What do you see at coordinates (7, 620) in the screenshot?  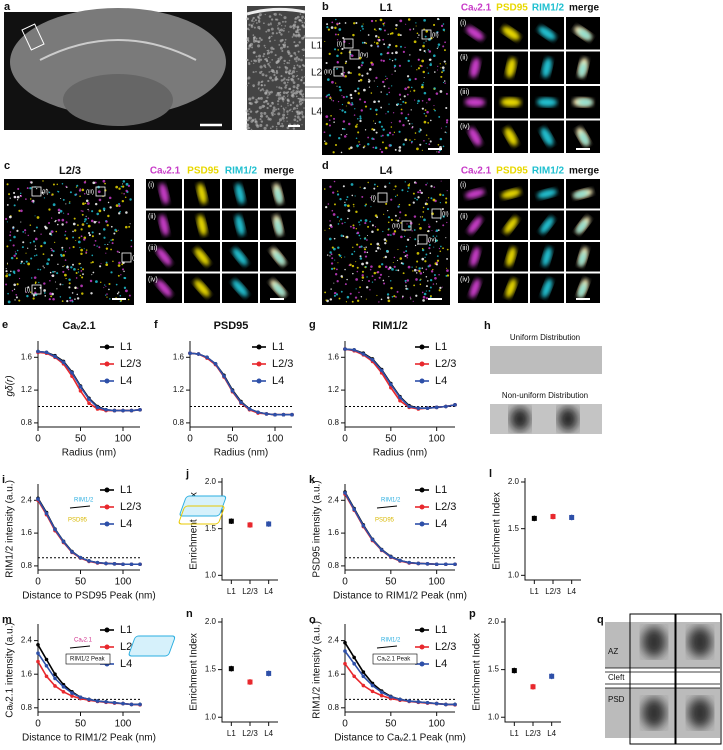 I see `panel-letter: m` at bounding box center [7, 620].